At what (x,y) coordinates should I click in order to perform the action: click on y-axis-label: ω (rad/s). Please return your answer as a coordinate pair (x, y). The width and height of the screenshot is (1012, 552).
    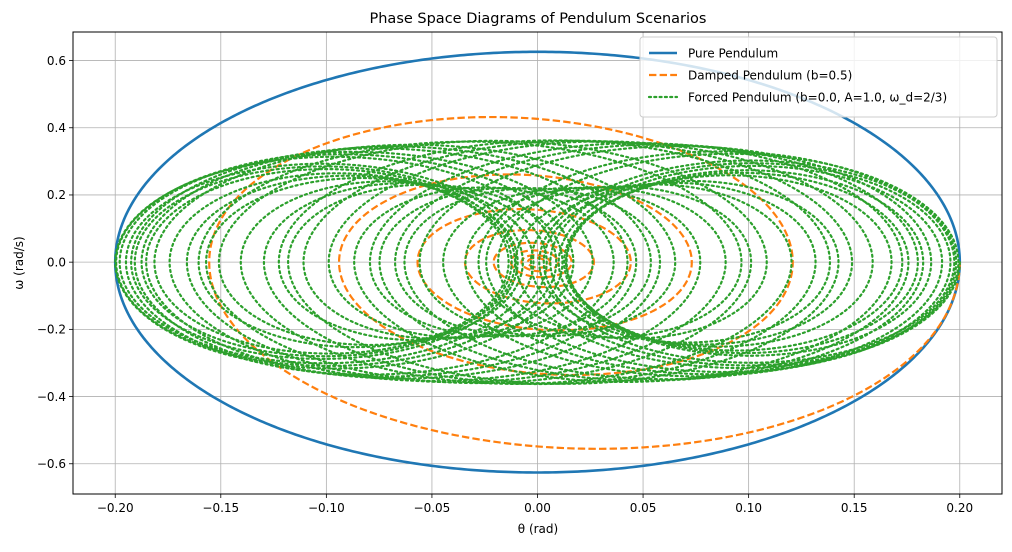
    Looking at the image, I should click on (19, 262).